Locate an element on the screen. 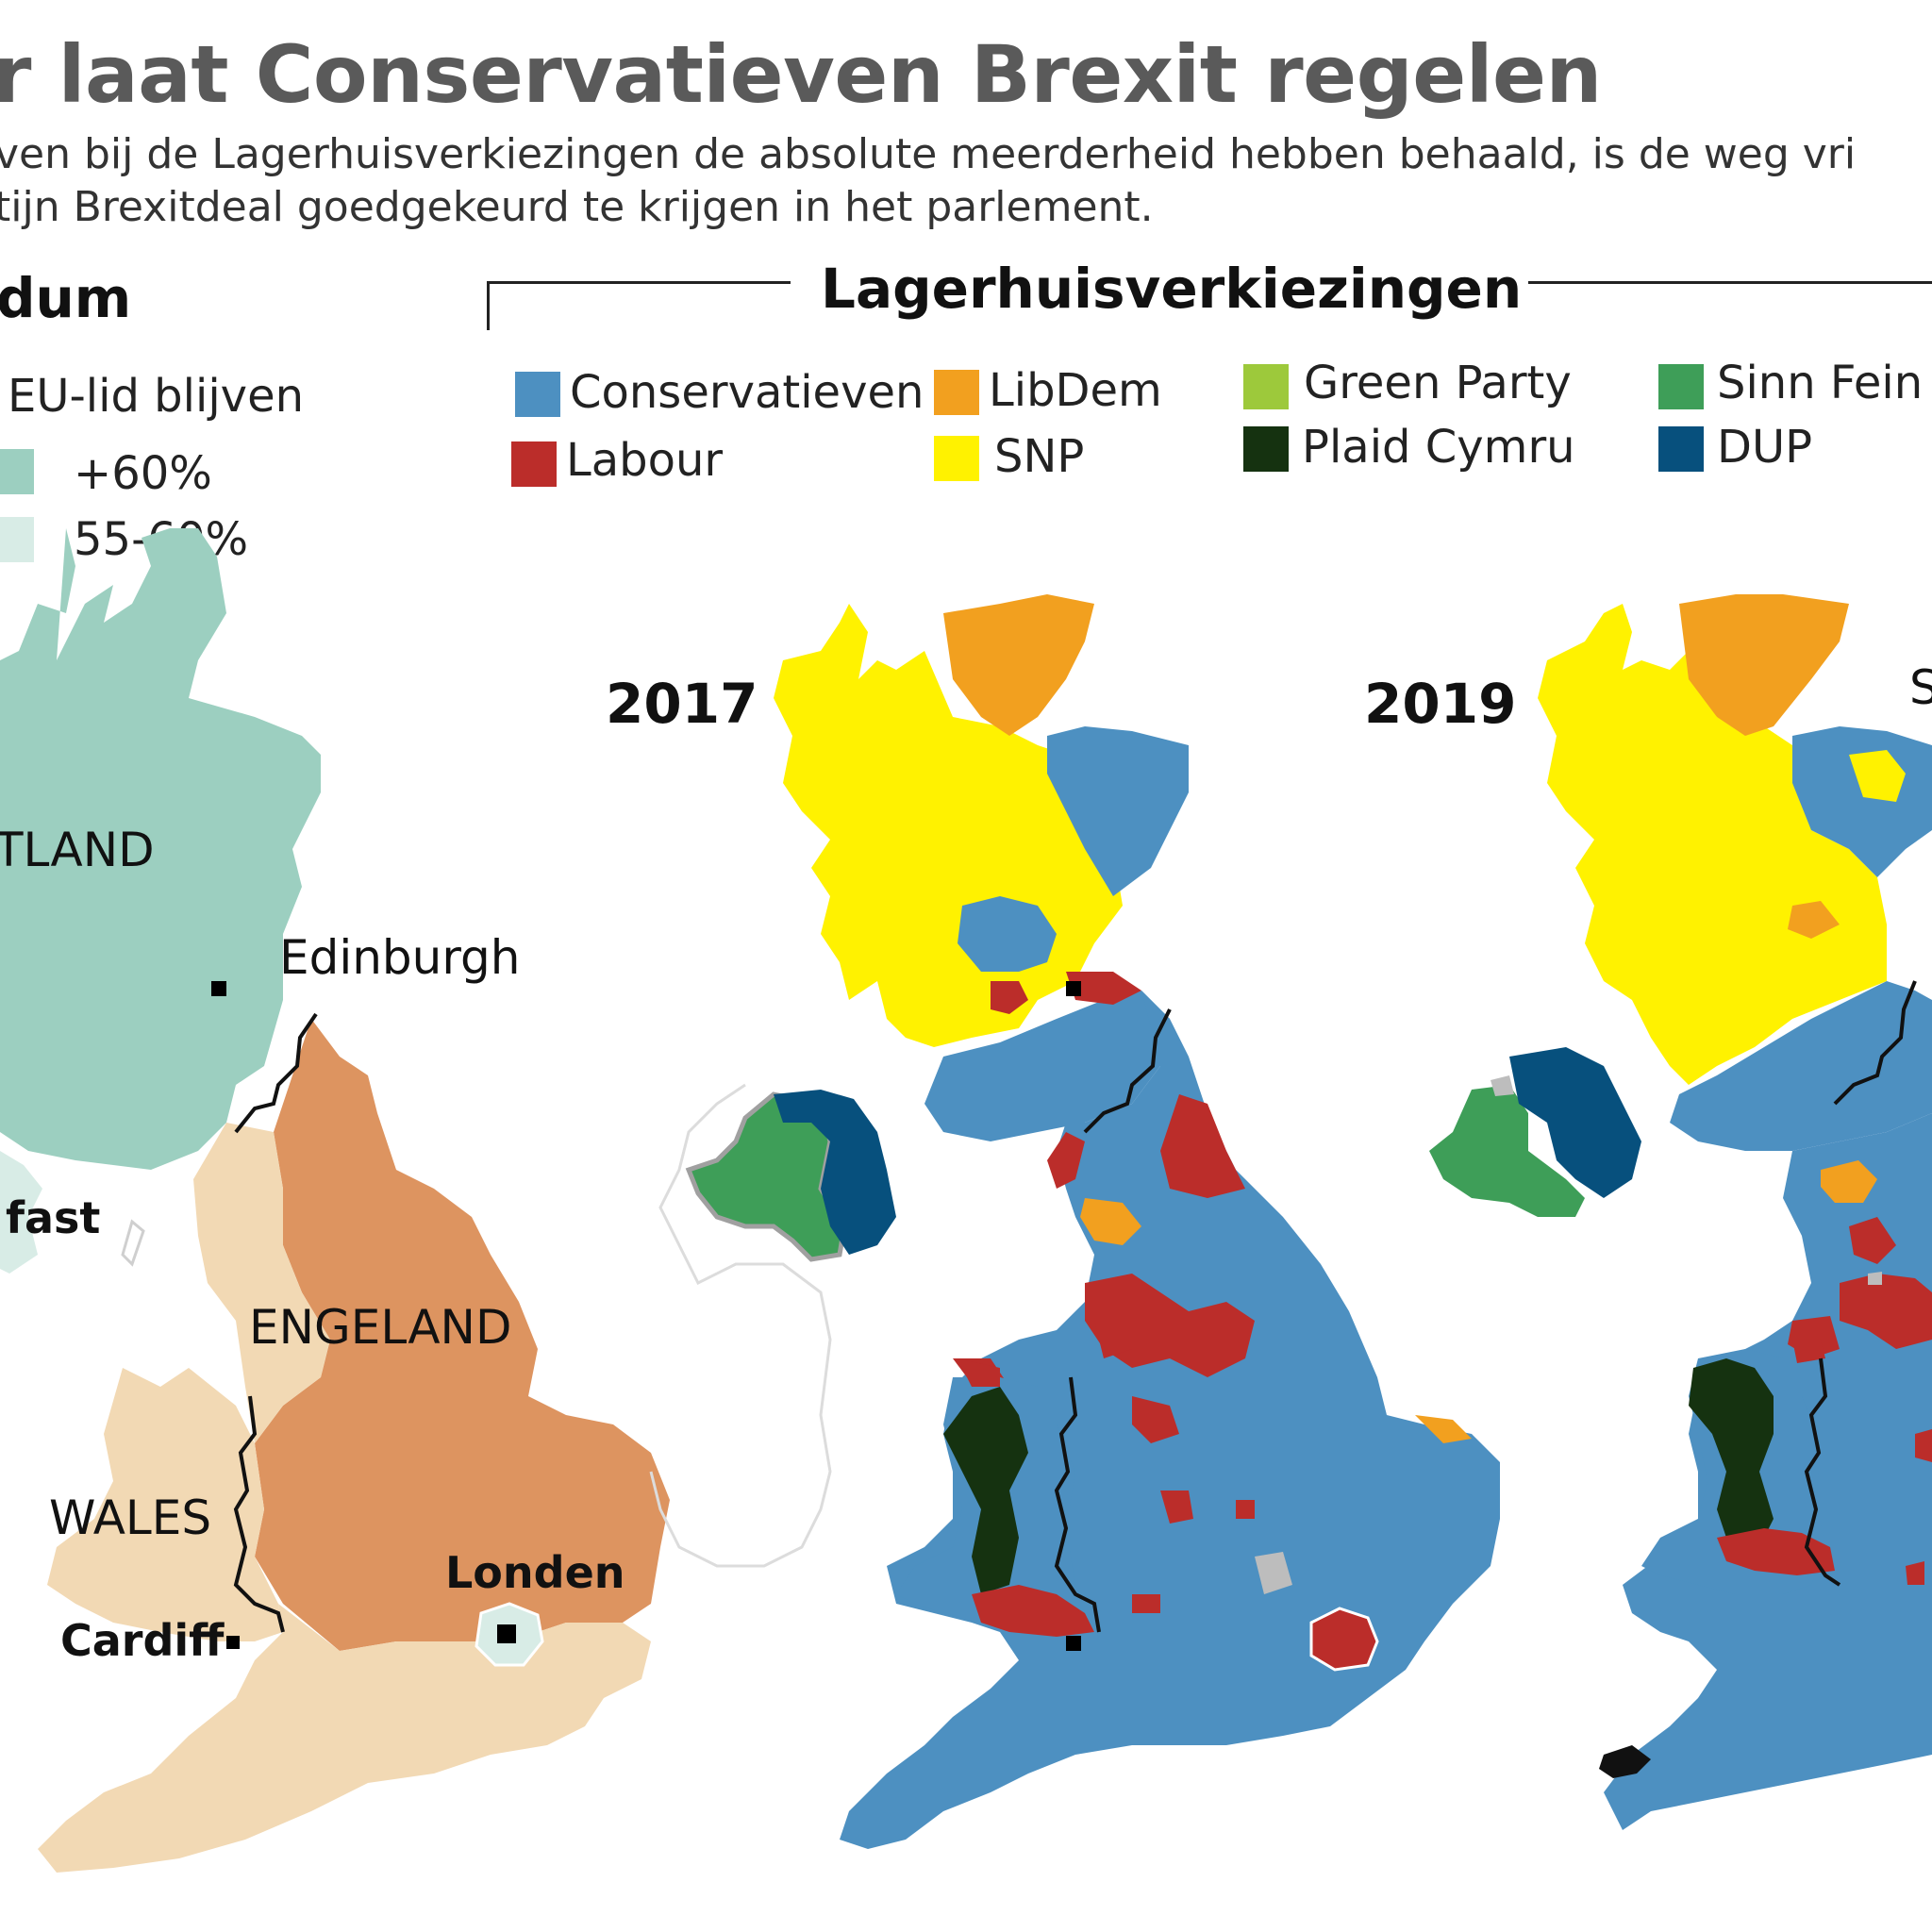  edge-label: S is located at coordinates (1920, 687).